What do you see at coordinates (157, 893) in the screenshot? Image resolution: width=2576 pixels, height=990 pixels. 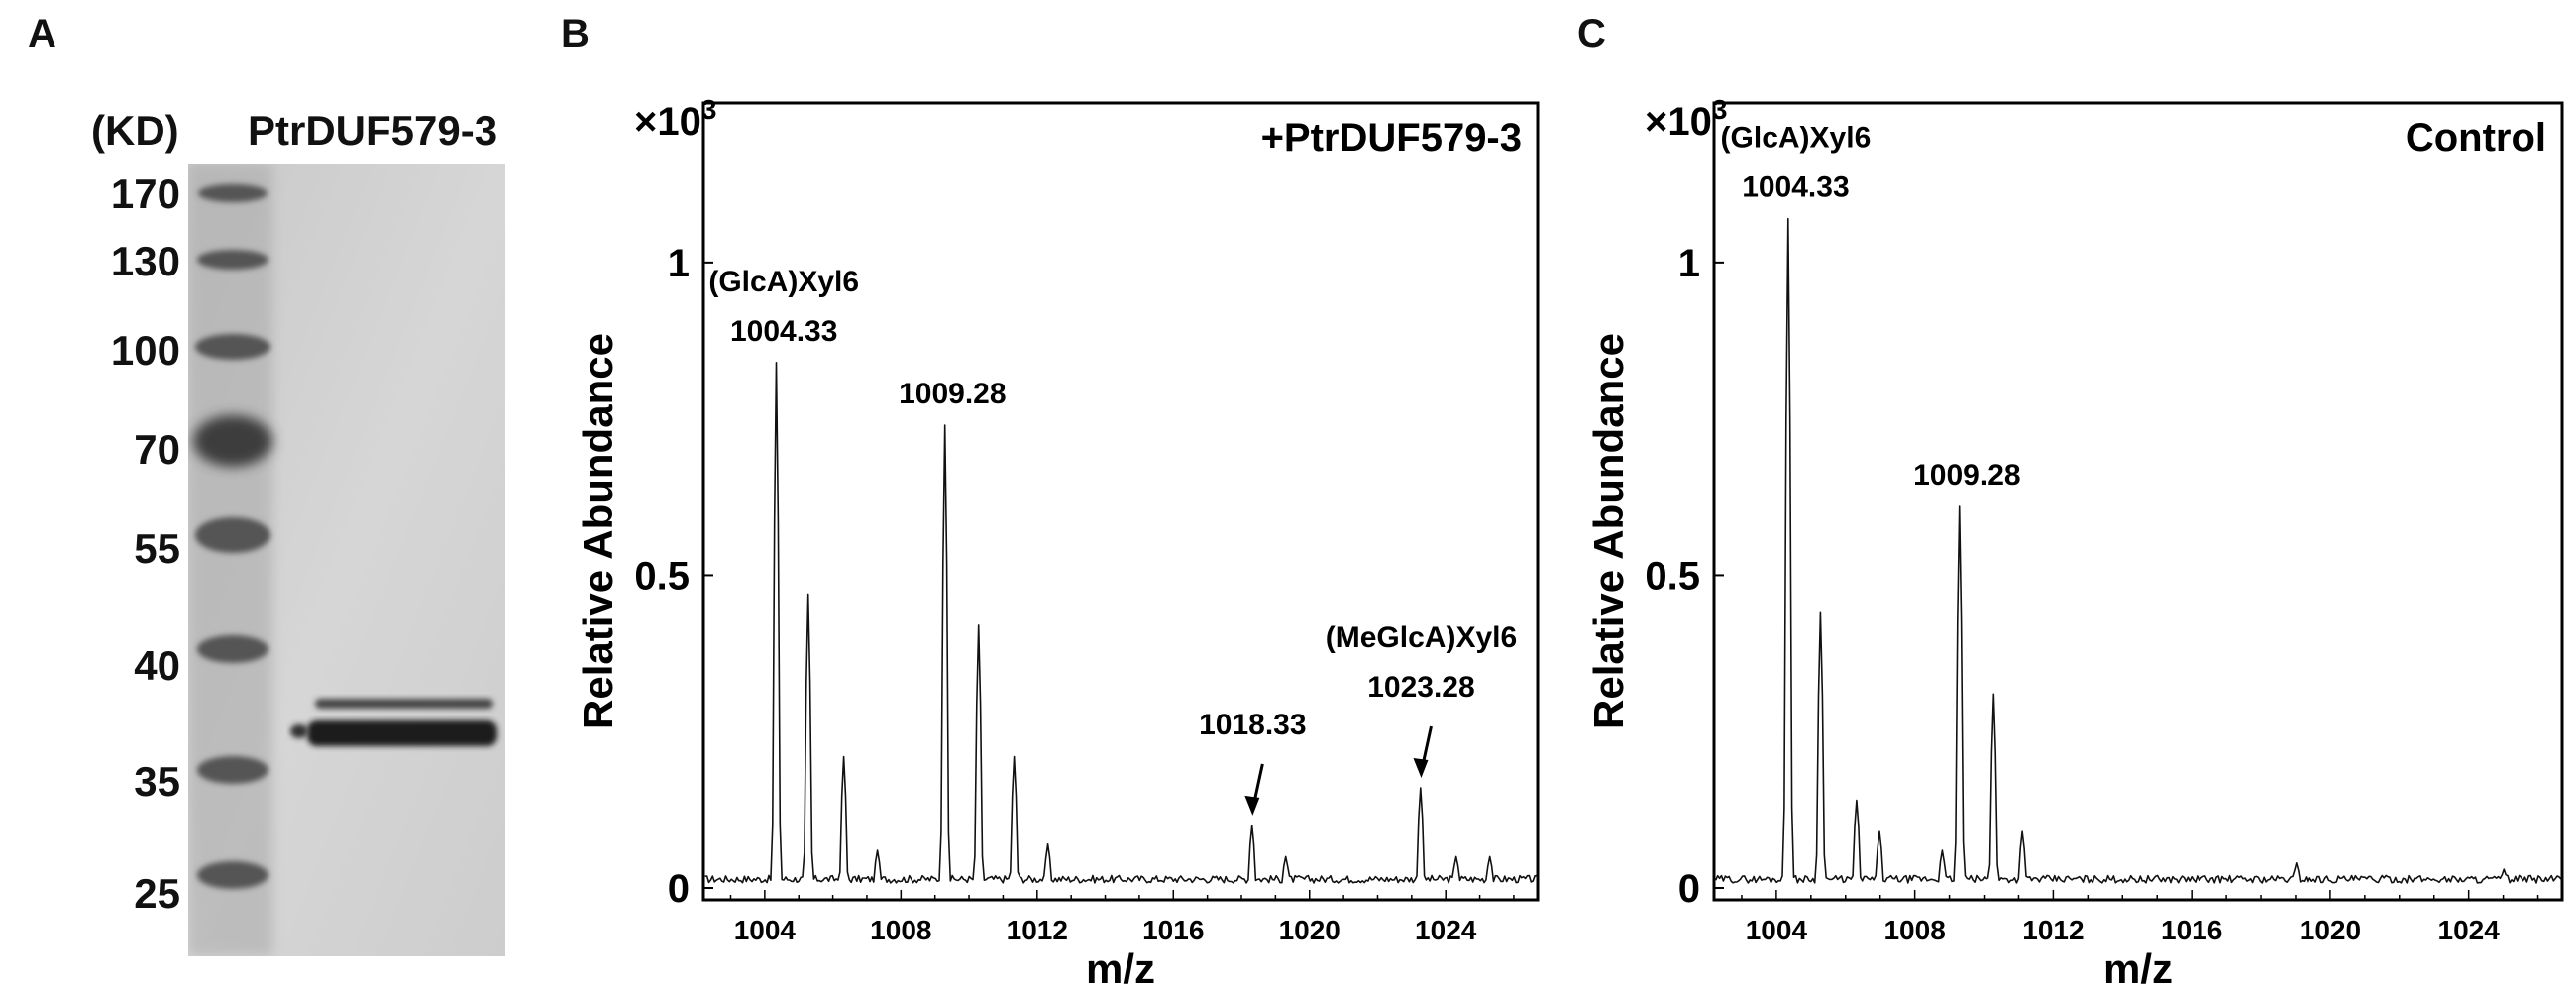 I see `marker-label: 25` at bounding box center [157, 893].